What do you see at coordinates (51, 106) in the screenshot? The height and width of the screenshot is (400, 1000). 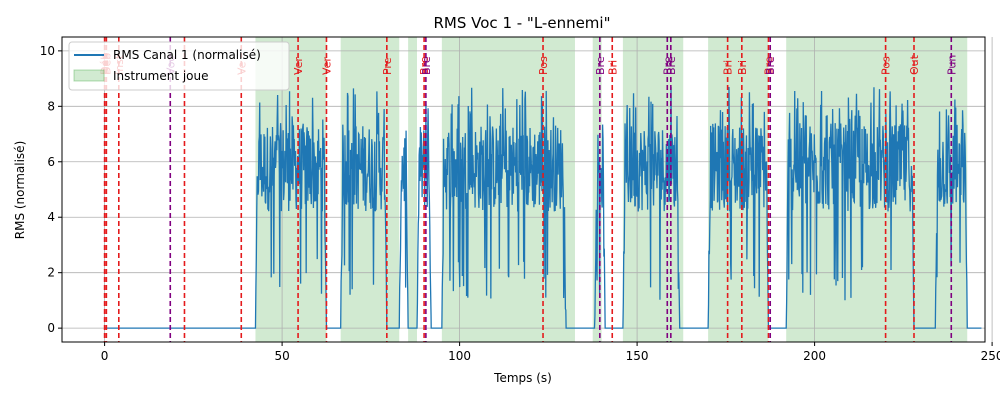 I see `y-tick-label-4: 8` at bounding box center [51, 106].